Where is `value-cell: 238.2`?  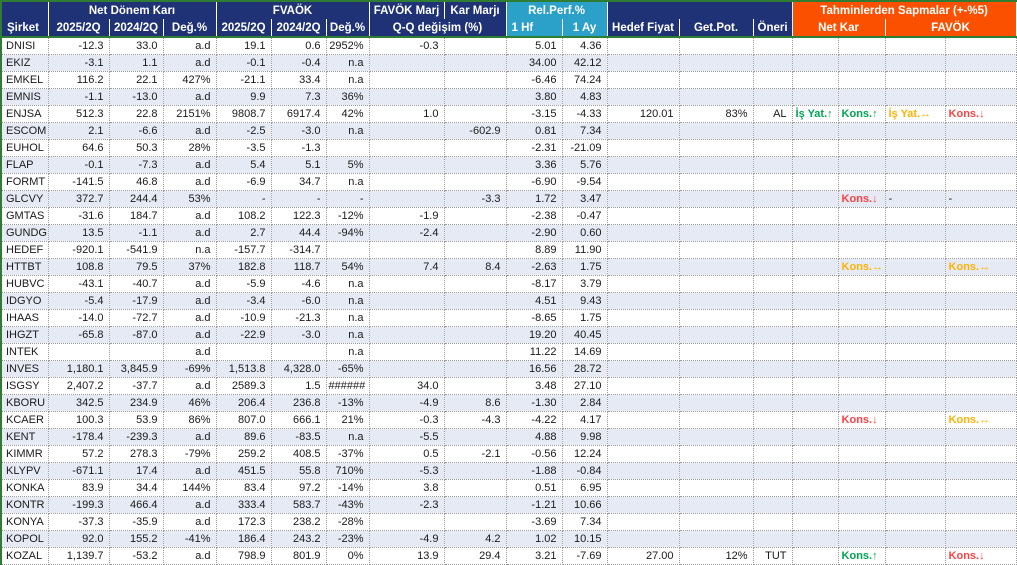 value-cell: 238.2 is located at coordinates (299, 522).